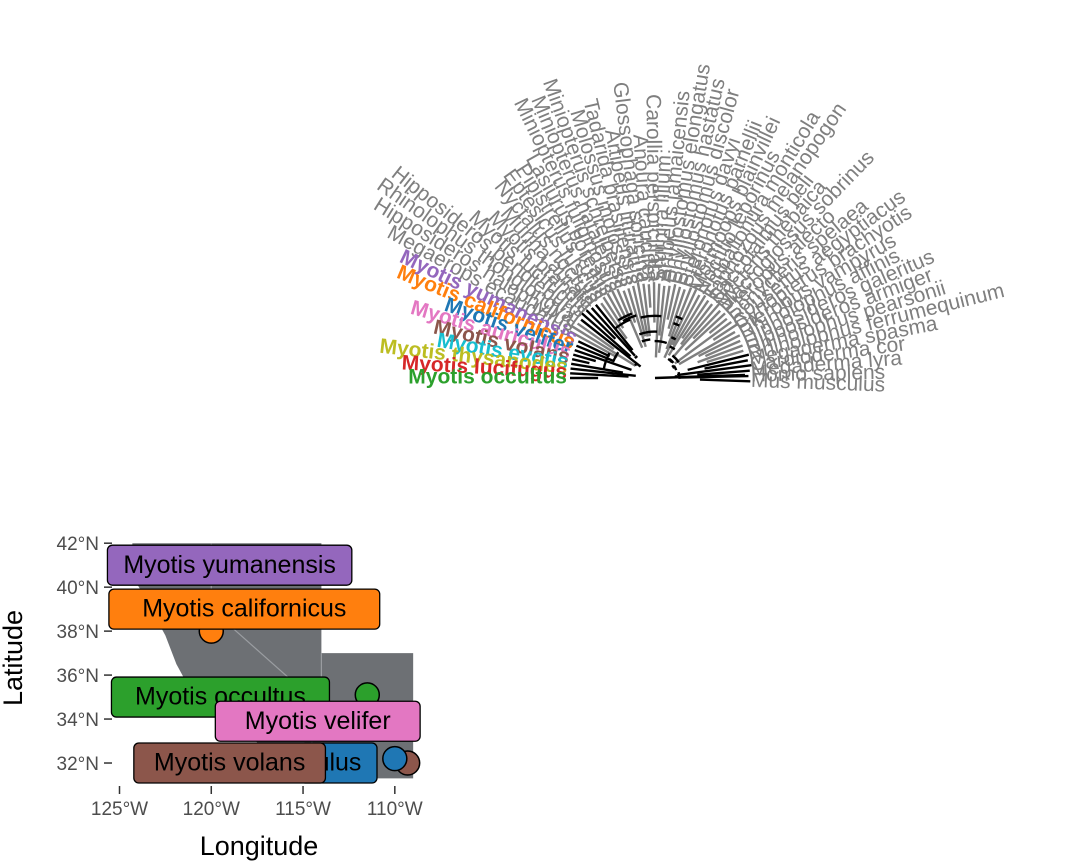 This screenshot has height=863, width=1089. I want to click on x-tick-label: 115°W, so click(303, 809).